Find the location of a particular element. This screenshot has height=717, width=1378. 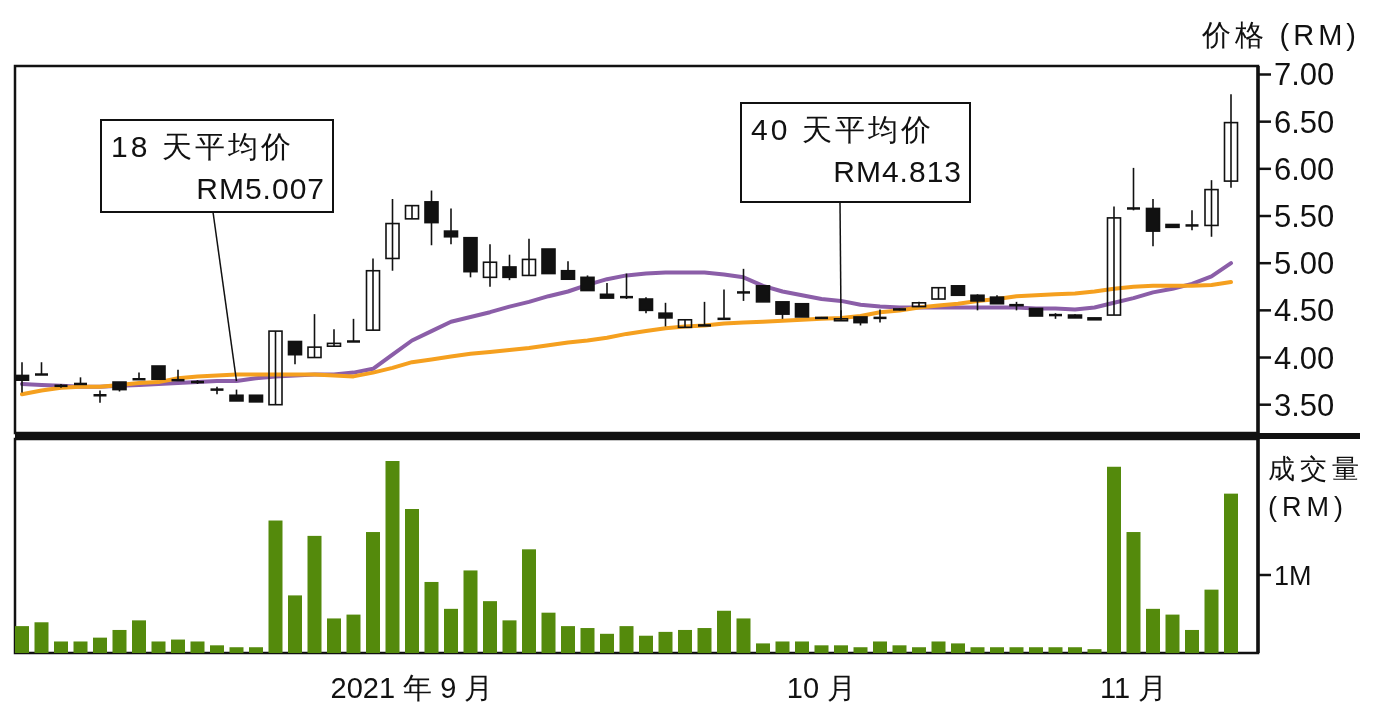

y-tick-label: 5.00 is located at coordinates (1304, 264).